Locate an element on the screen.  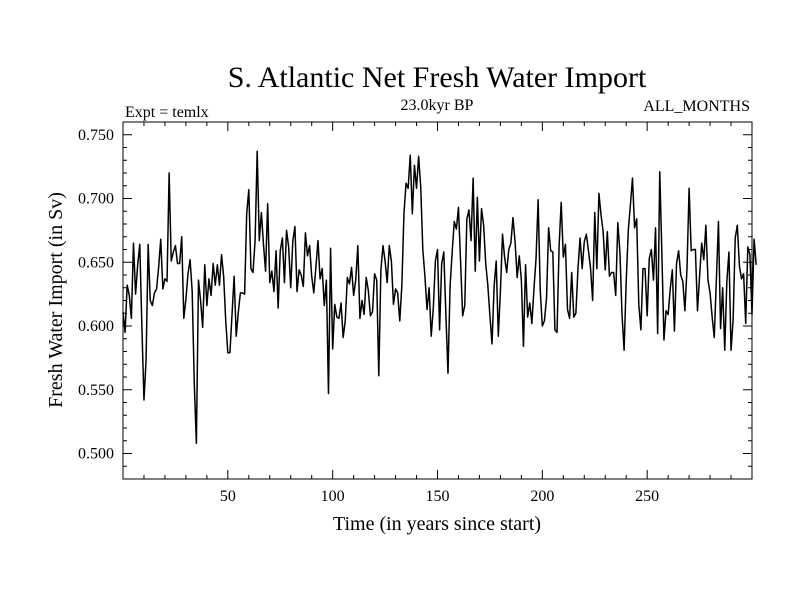
y-tick-label: 0.600 is located at coordinates (96, 326).